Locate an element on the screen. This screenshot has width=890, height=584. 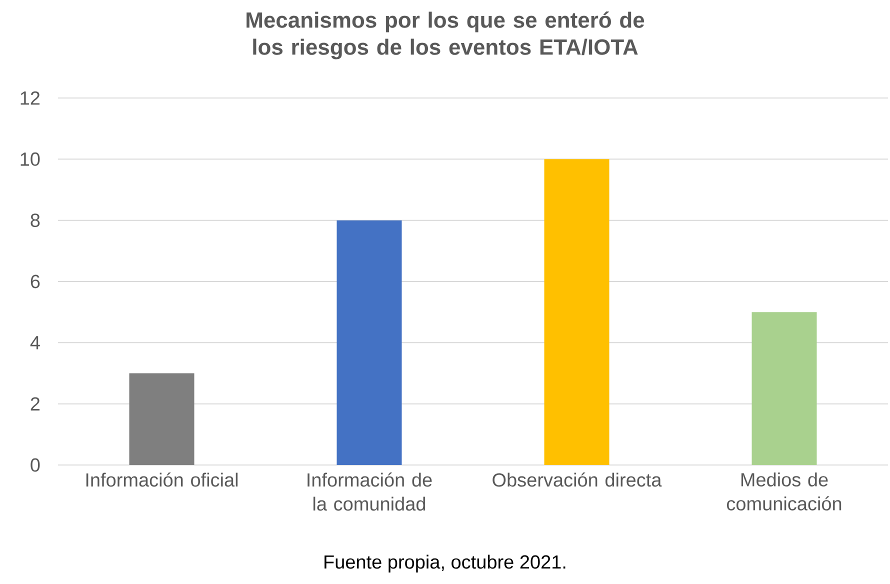
y-tick-label: 0 is located at coordinates (35, 465).